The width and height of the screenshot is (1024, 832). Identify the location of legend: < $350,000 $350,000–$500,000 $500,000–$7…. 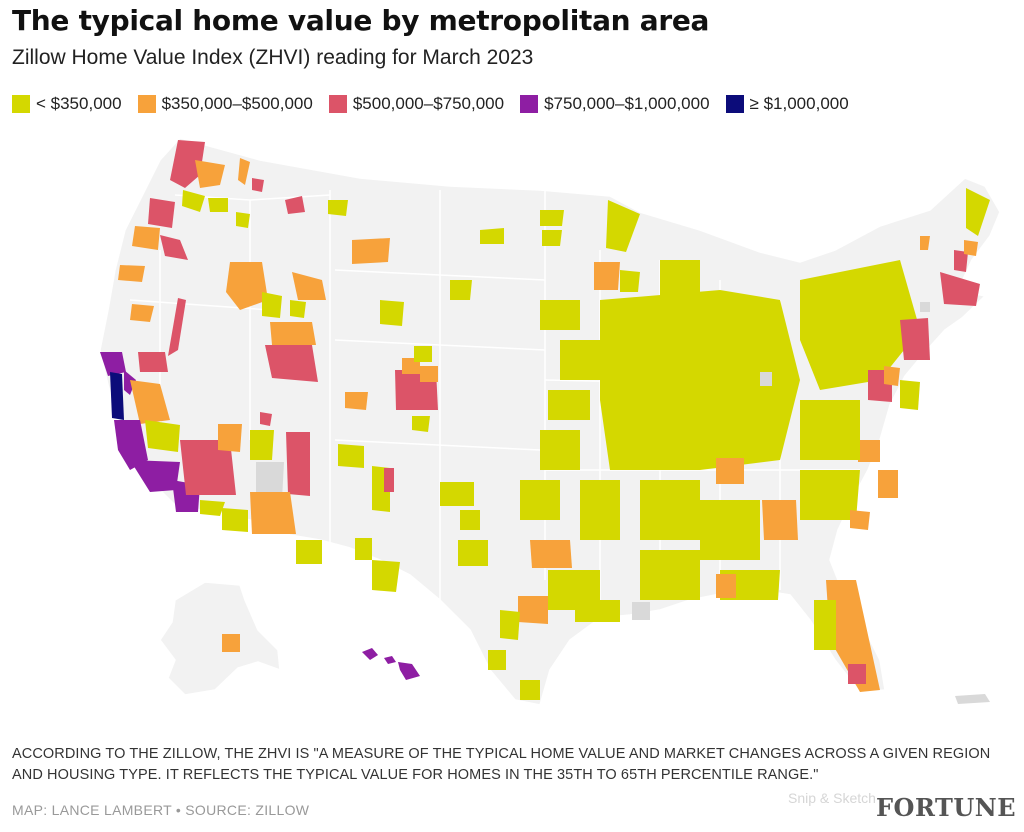
(438, 104).